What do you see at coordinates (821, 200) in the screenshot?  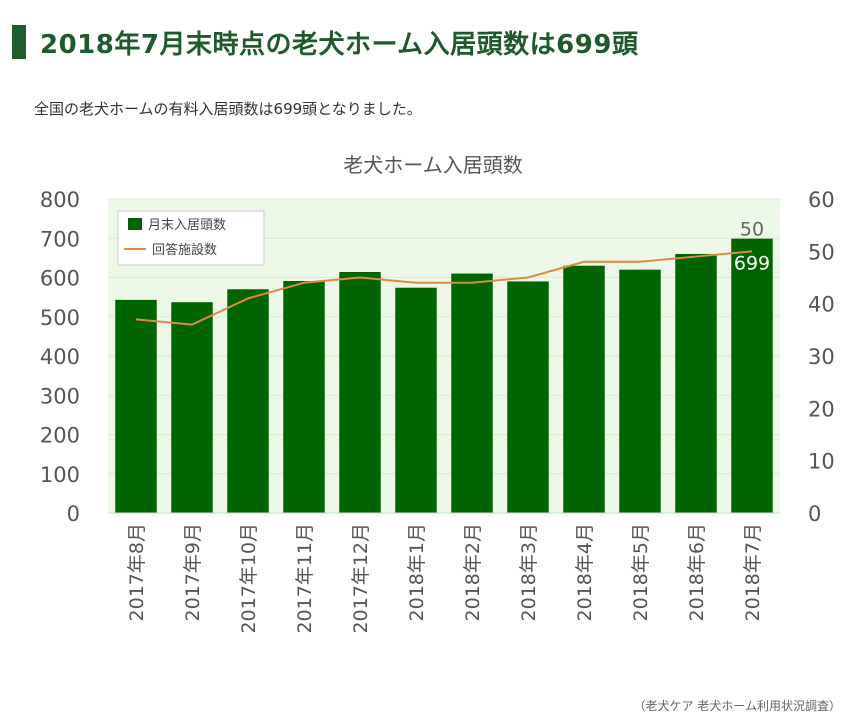 I see `right-tick-label: 60` at bounding box center [821, 200].